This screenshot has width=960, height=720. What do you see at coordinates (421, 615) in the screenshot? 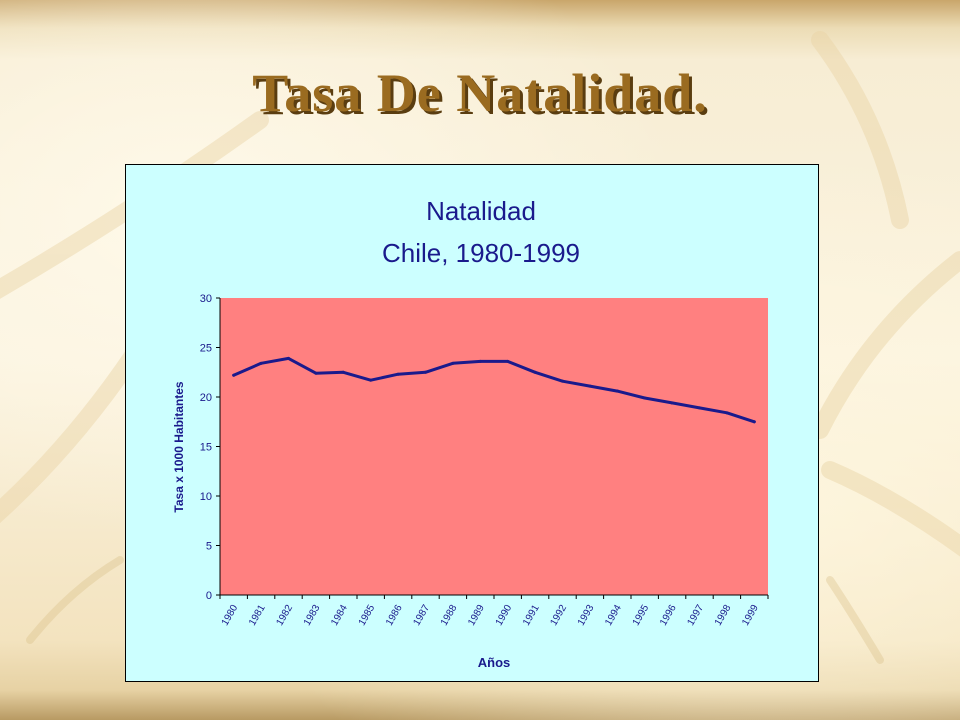
I see `x-tick-label: 1987` at bounding box center [421, 615].